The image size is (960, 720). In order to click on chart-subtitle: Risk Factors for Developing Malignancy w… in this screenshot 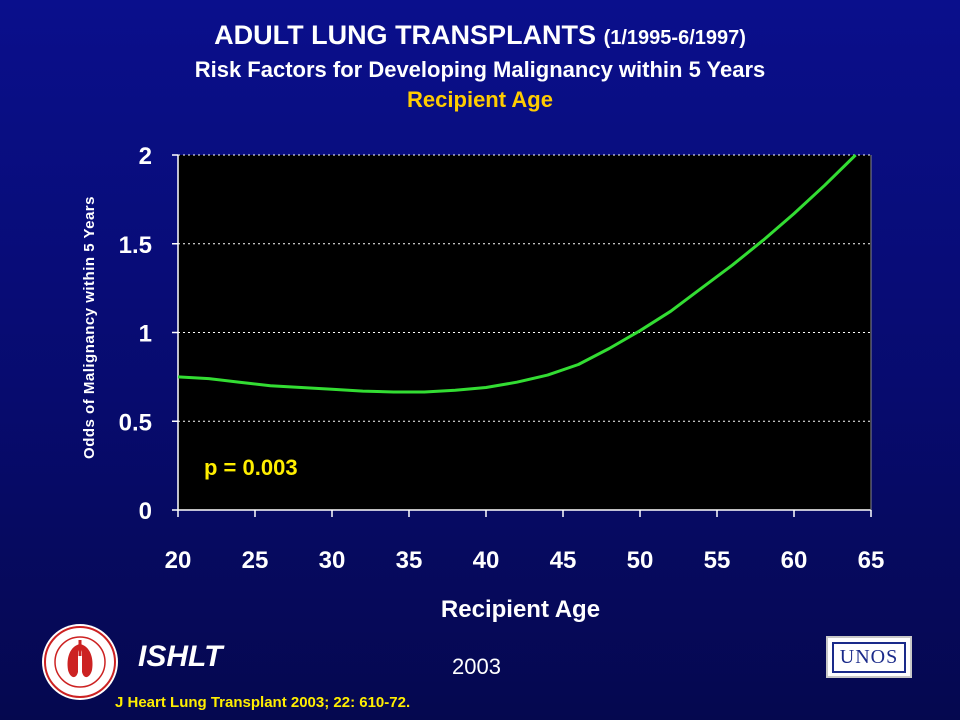, I will do `click(480, 69)`.